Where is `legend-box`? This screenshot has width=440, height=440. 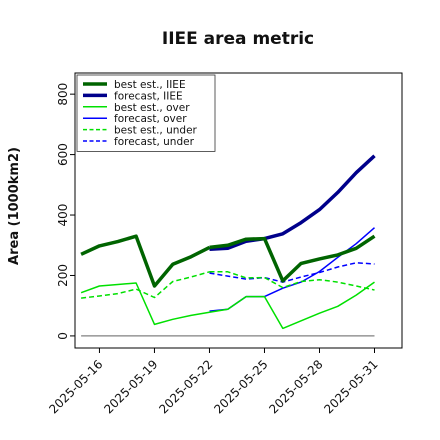
legend-box is located at coordinates (146, 113).